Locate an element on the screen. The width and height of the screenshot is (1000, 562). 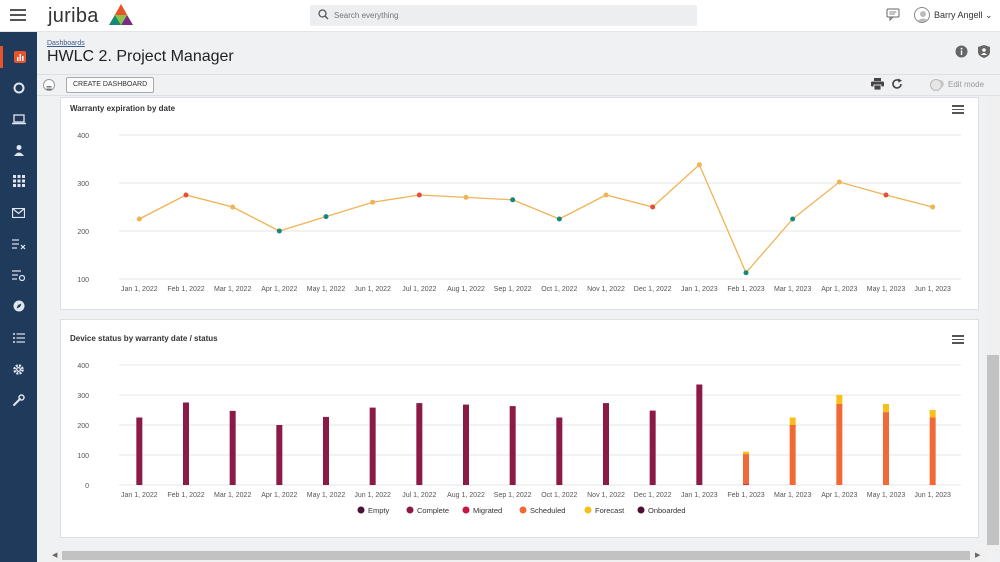
x-tick-label: Feb 1, 2022 is located at coordinates (185, 495).